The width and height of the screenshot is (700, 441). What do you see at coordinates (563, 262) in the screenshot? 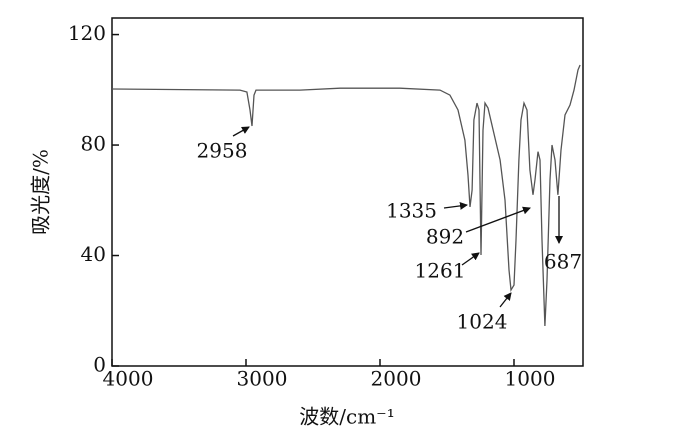
I see `annotation: 687` at bounding box center [563, 262].